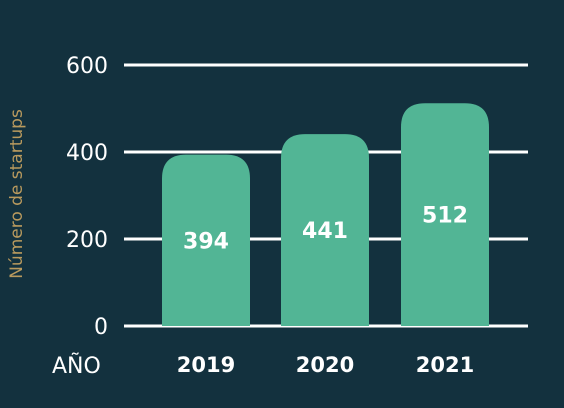 This screenshot has height=408, width=564. What do you see at coordinates (17, 194) in the screenshot?
I see `y-axis-title: Número de startups` at bounding box center [17, 194].